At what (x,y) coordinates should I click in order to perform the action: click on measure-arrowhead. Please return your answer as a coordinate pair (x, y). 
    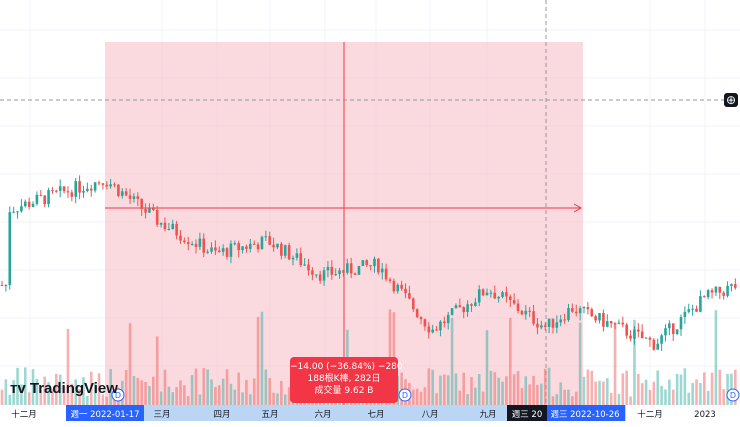
    Looking at the image, I should click on (578, 208).